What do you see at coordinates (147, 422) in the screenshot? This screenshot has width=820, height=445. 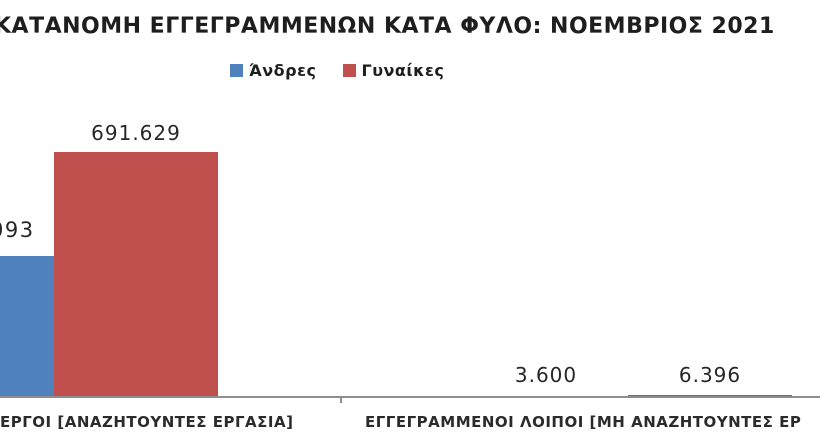 I see `category-label-jobseekers: ΕΡΓΟΙ [ΑΝΑΖΗΤΟΥΝΤΕΣ ΕΡΓΑΣΙΑ]` at bounding box center [147, 422].